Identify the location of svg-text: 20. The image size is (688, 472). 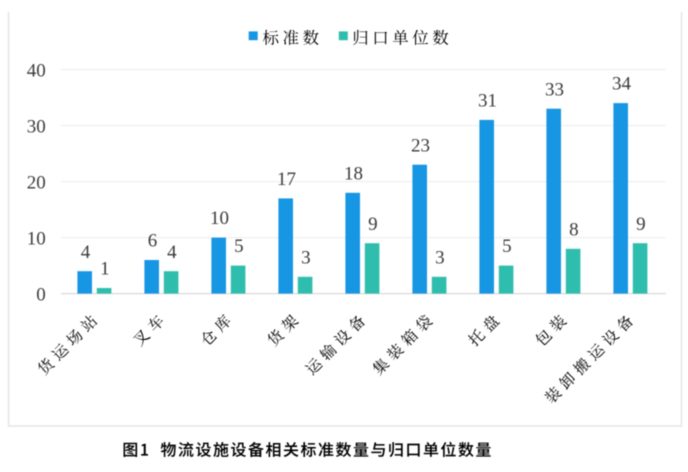
(36, 182).